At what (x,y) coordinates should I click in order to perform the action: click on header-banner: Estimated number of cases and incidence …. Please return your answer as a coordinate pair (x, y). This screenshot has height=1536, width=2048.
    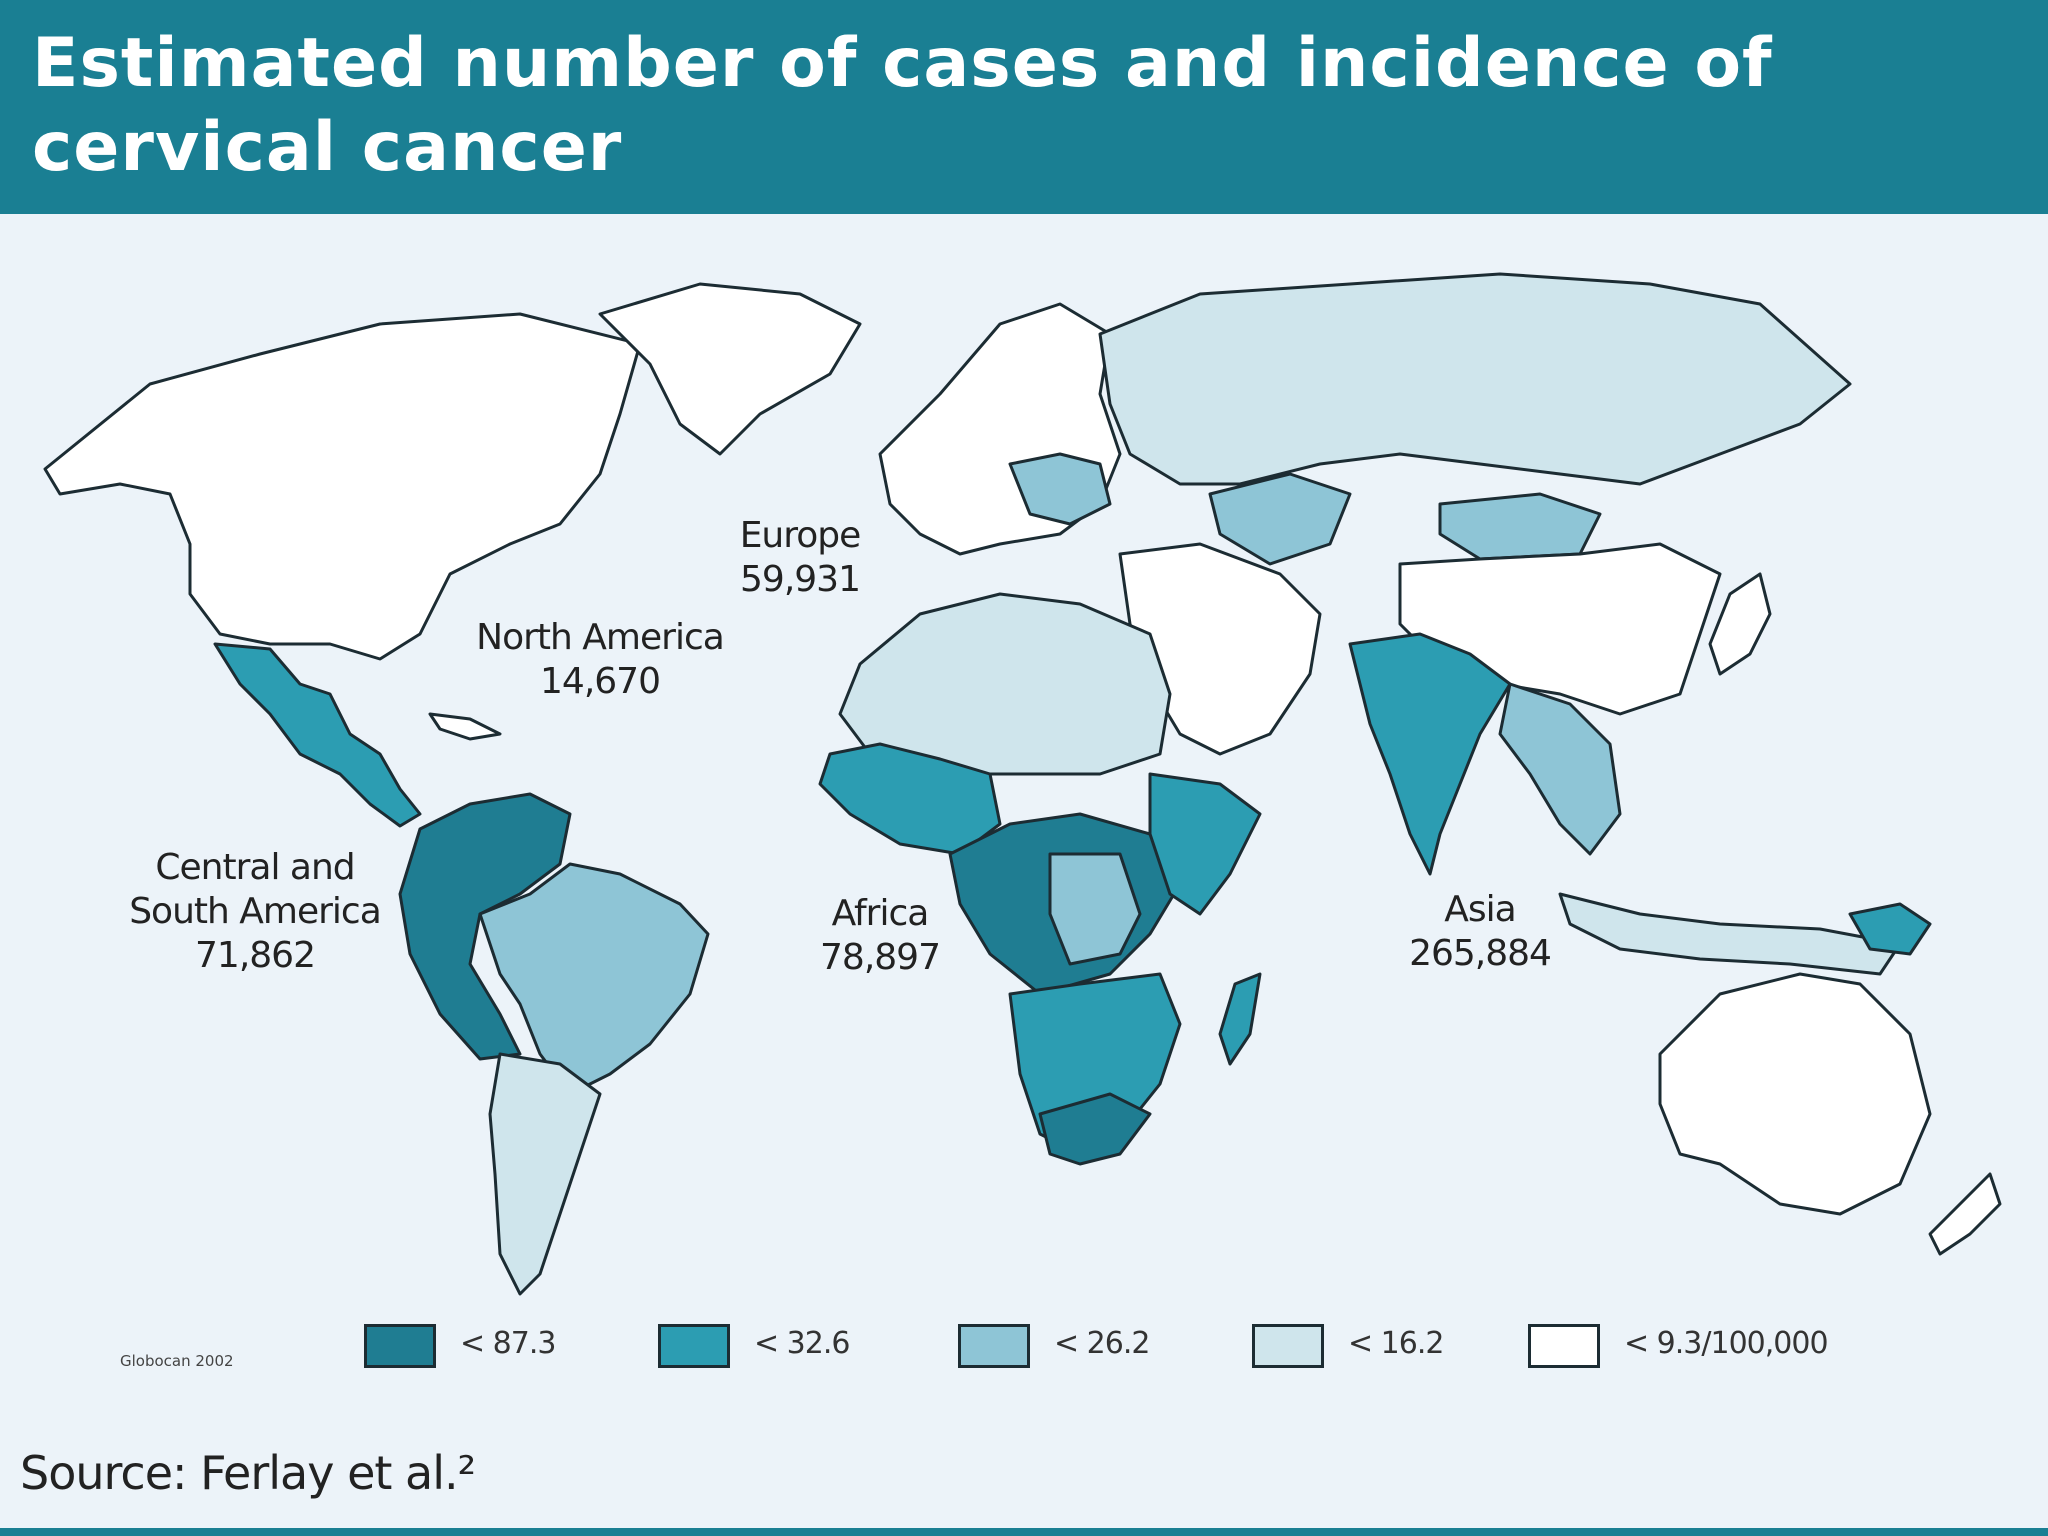
    Looking at the image, I should click on (1024, 107).